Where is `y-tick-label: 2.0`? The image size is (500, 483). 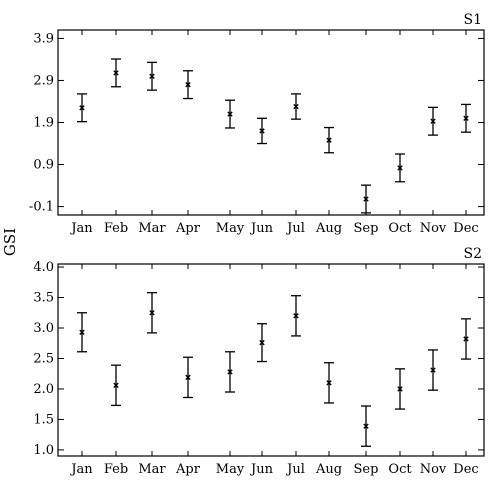 y-tick-label: 2.0 is located at coordinates (43, 389).